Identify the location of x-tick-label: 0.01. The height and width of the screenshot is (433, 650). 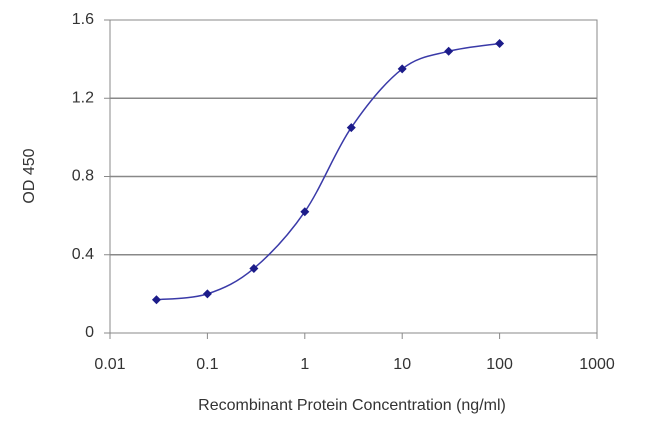
(109, 364).